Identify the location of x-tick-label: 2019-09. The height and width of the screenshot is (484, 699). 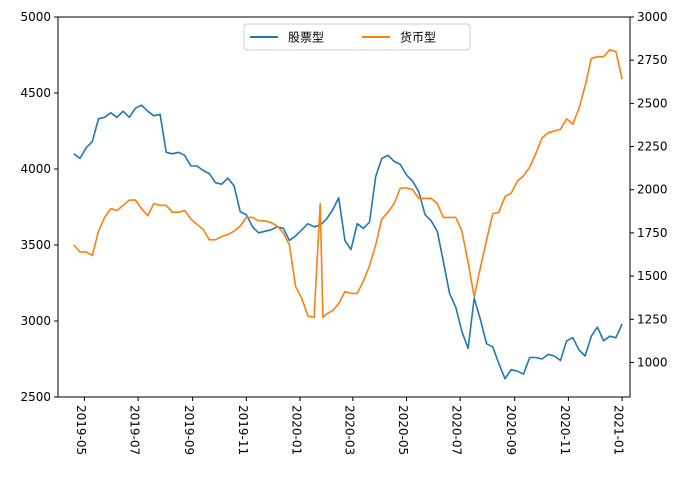
(189, 430).